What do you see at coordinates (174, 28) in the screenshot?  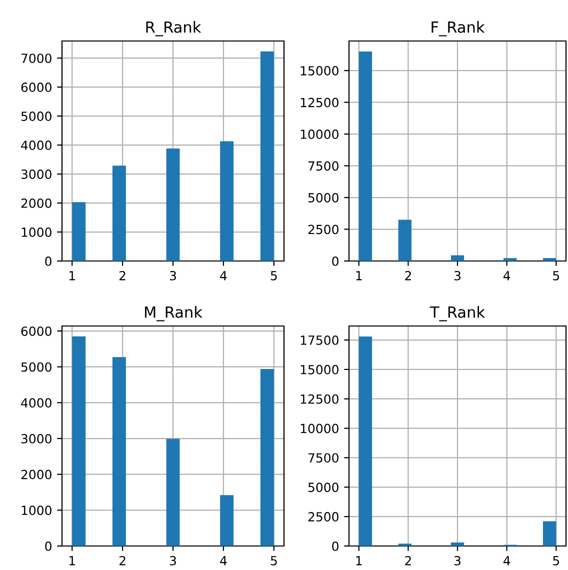 I see `chart-title: R_Rank` at bounding box center [174, 28].